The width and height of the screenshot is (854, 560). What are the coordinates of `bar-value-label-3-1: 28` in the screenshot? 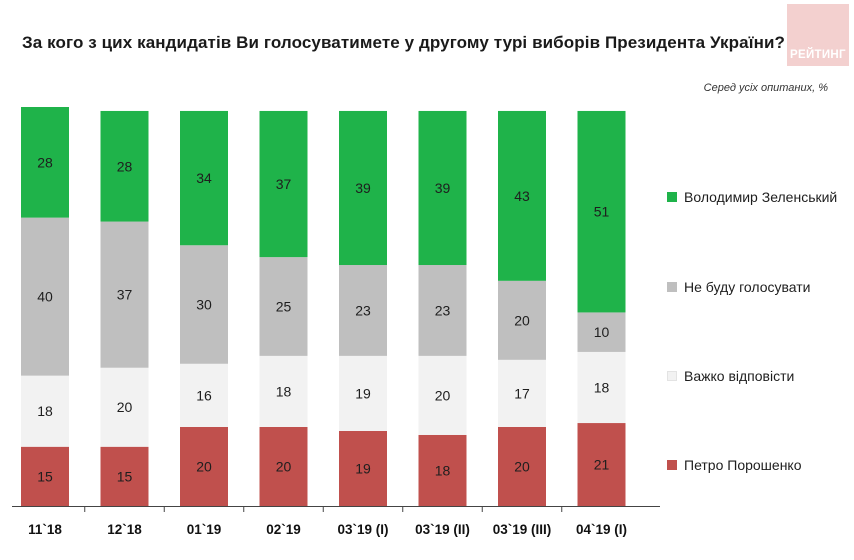 It's located at (125, 166).